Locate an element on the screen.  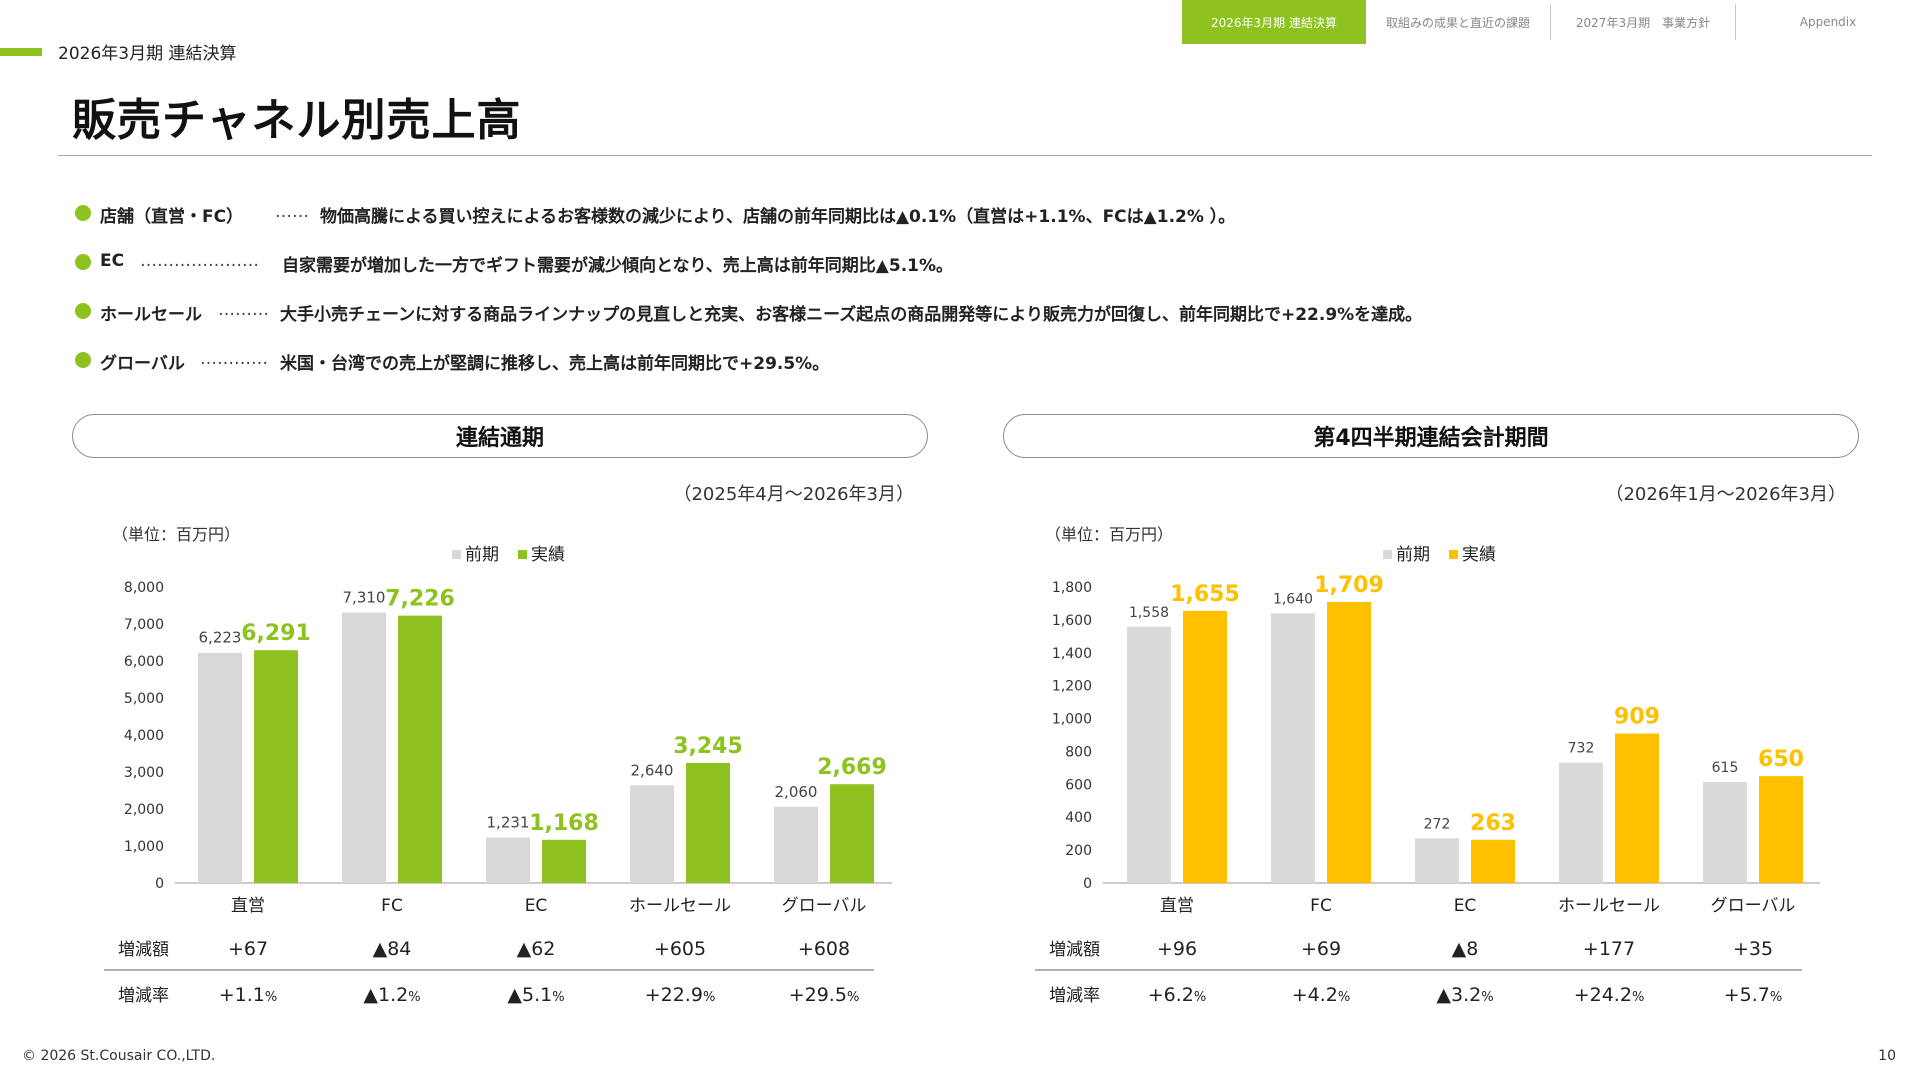
y-tick-label: 8,000 is located at coordinates (144, 588).